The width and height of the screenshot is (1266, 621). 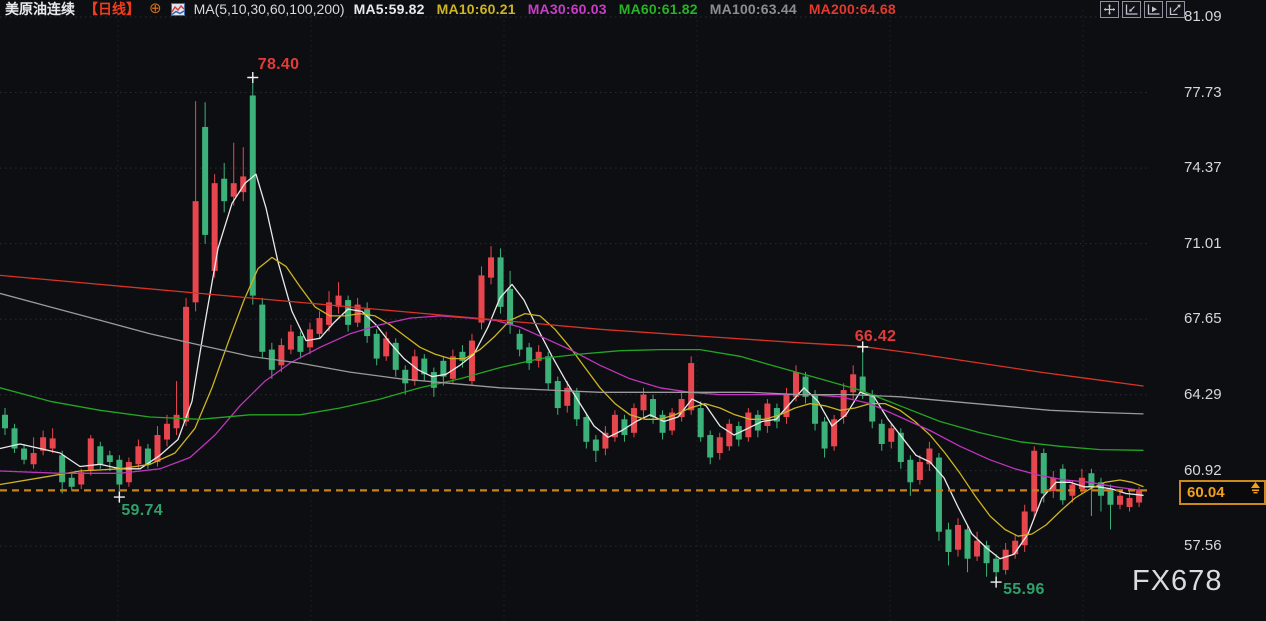 What do you see at coordinates (572, 399) in the screenshot?
I see `ma-line-ma60` at bounding box center [572, 399].